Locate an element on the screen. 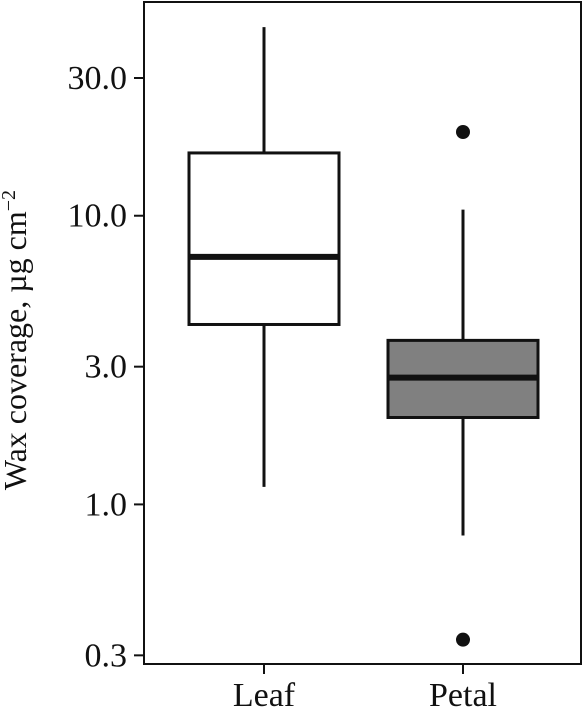 The height and width of the screenshot is (712, 583). y-axis-title: Wax coverage, µg cm−2 is located at coordinates (16, 340).